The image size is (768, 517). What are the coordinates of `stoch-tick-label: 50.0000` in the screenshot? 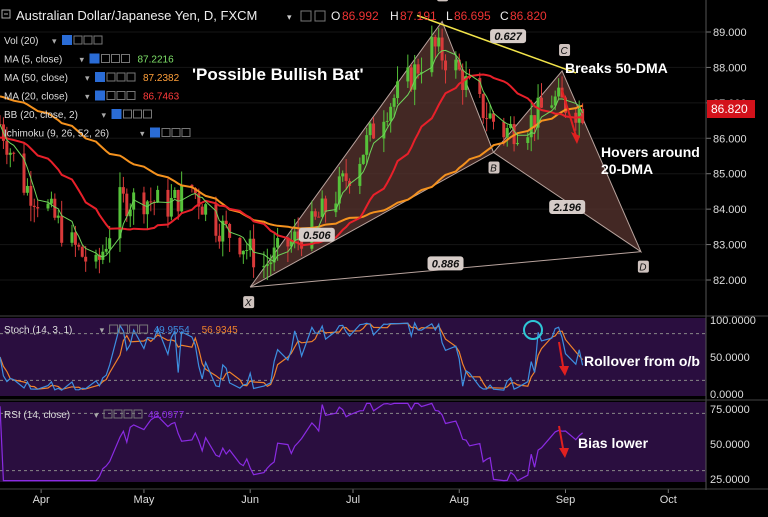 It's located at (730, 358).